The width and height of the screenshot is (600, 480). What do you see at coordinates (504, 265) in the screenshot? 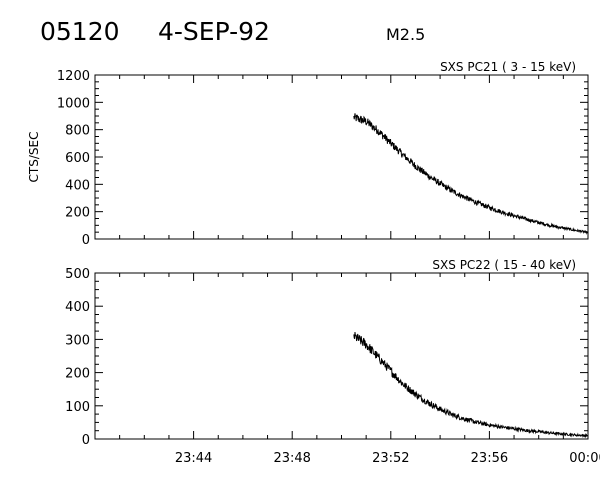
I see `panel-title: SXS PC22 ( 15 - 40 keV)` at bounding box center [504, 265].